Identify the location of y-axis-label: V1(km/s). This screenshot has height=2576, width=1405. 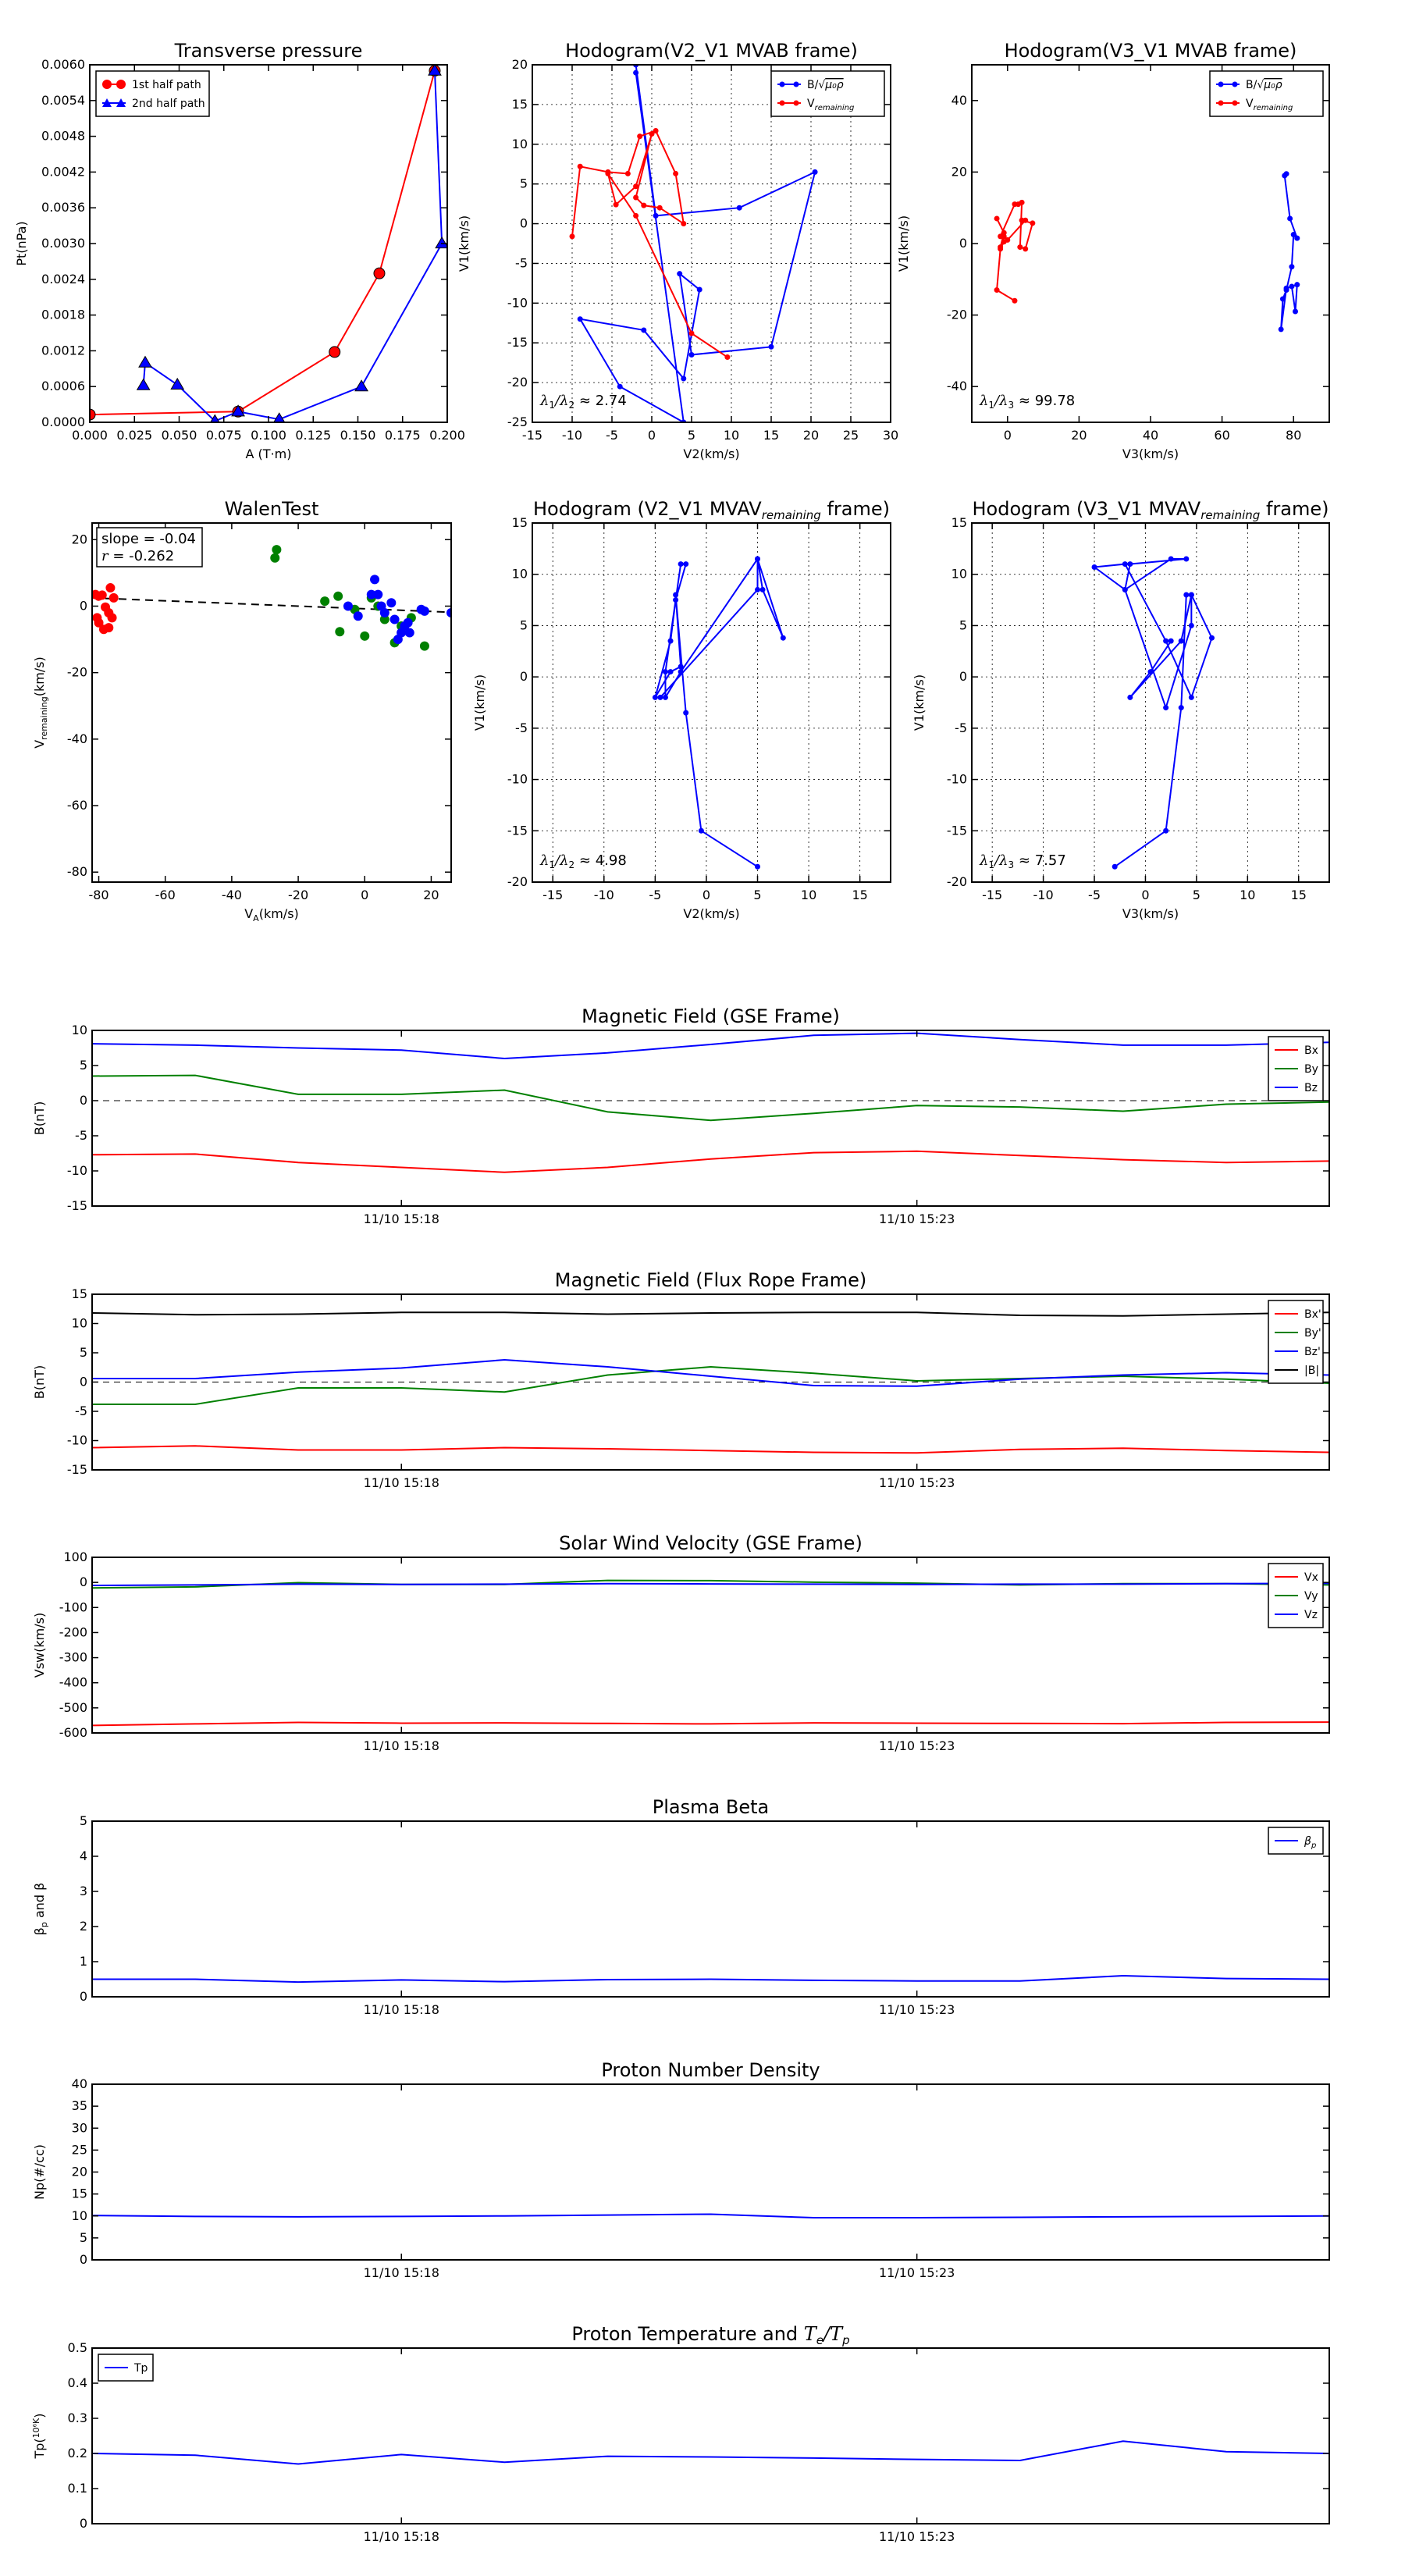
(919, 702).